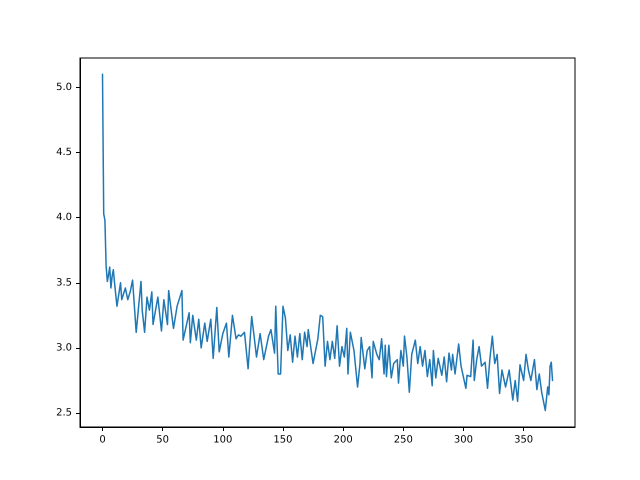 The height and width of the screenshot is (480, 640). Describe the element at coordinates (102, 440) in the screenshot. I see `x-tick-label: 0` at that location.